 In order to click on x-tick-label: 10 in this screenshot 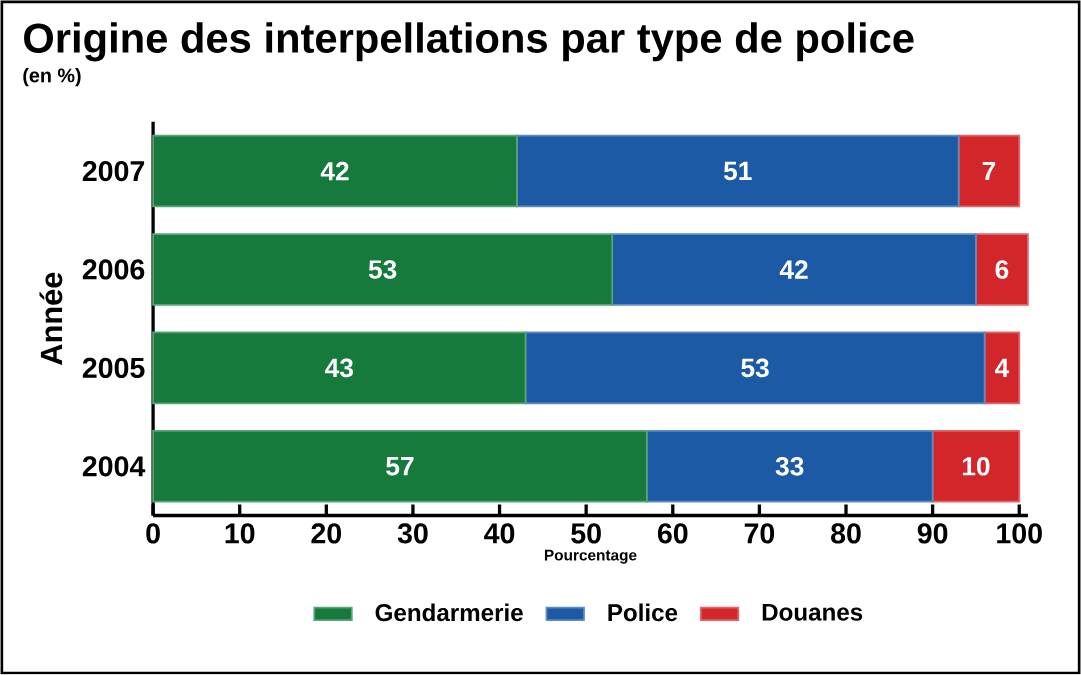, I will do `click(240, 533)`.